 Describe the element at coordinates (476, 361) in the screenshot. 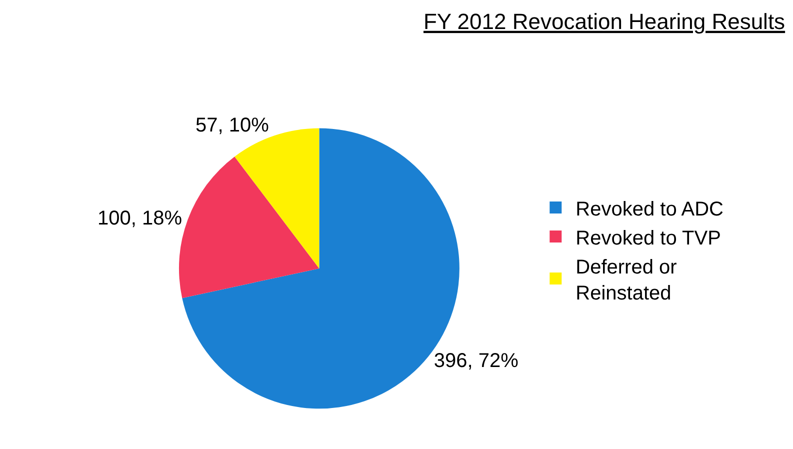

I see `data-label: 396, 72%` at that location.